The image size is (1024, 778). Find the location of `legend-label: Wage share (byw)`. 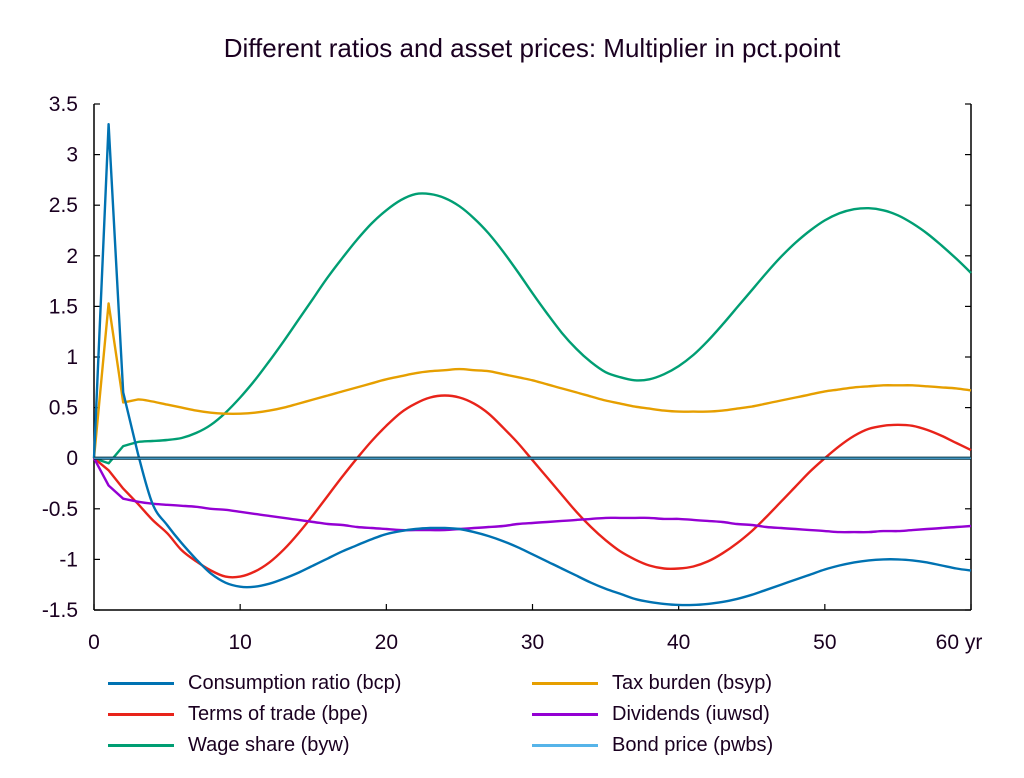

legend-label: Wage share (byw) is located at coordinates (269, 744).